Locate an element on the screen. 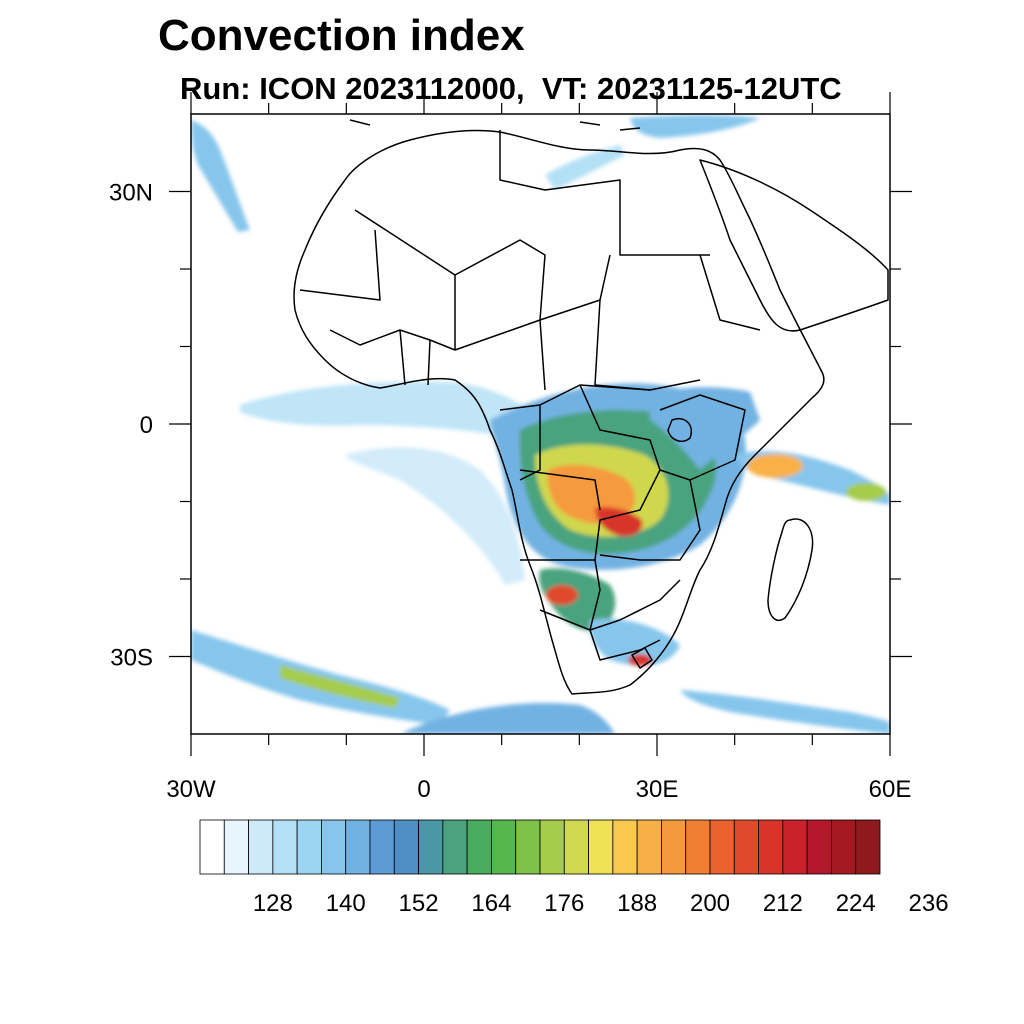 Image resolution: width=1024 pixels, height=1024 pixels. lon-tick-label: 30W is located at coordinates (191, 789).